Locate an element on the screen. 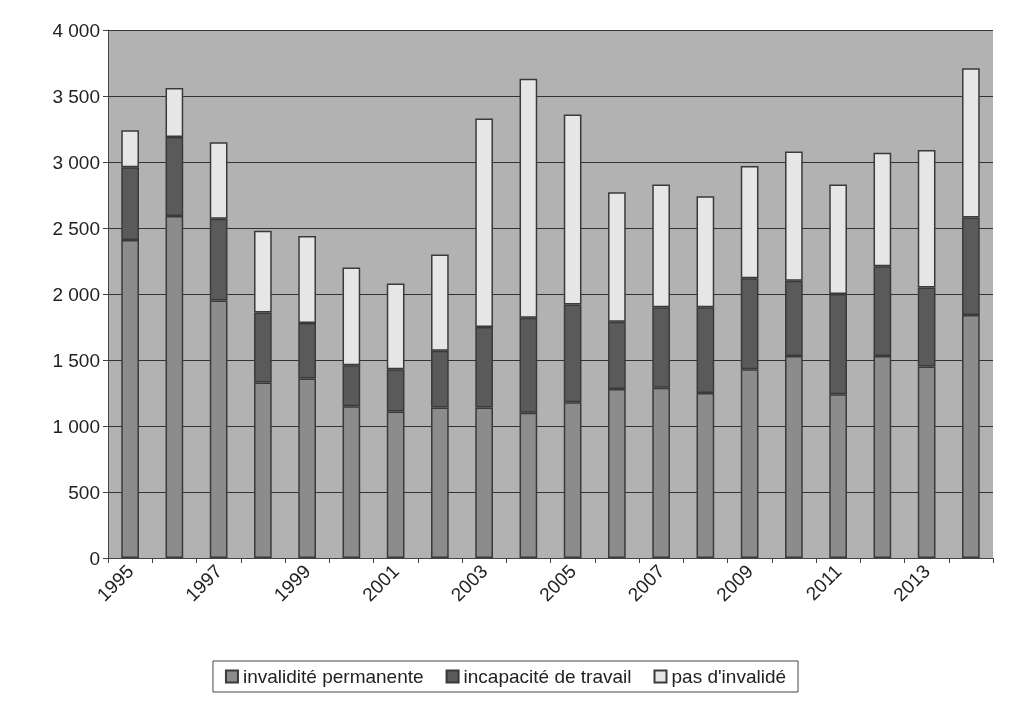 This screenshot has height=708, width=1011. y-tick-label: 2 500 is located at coordinates (76, 228).